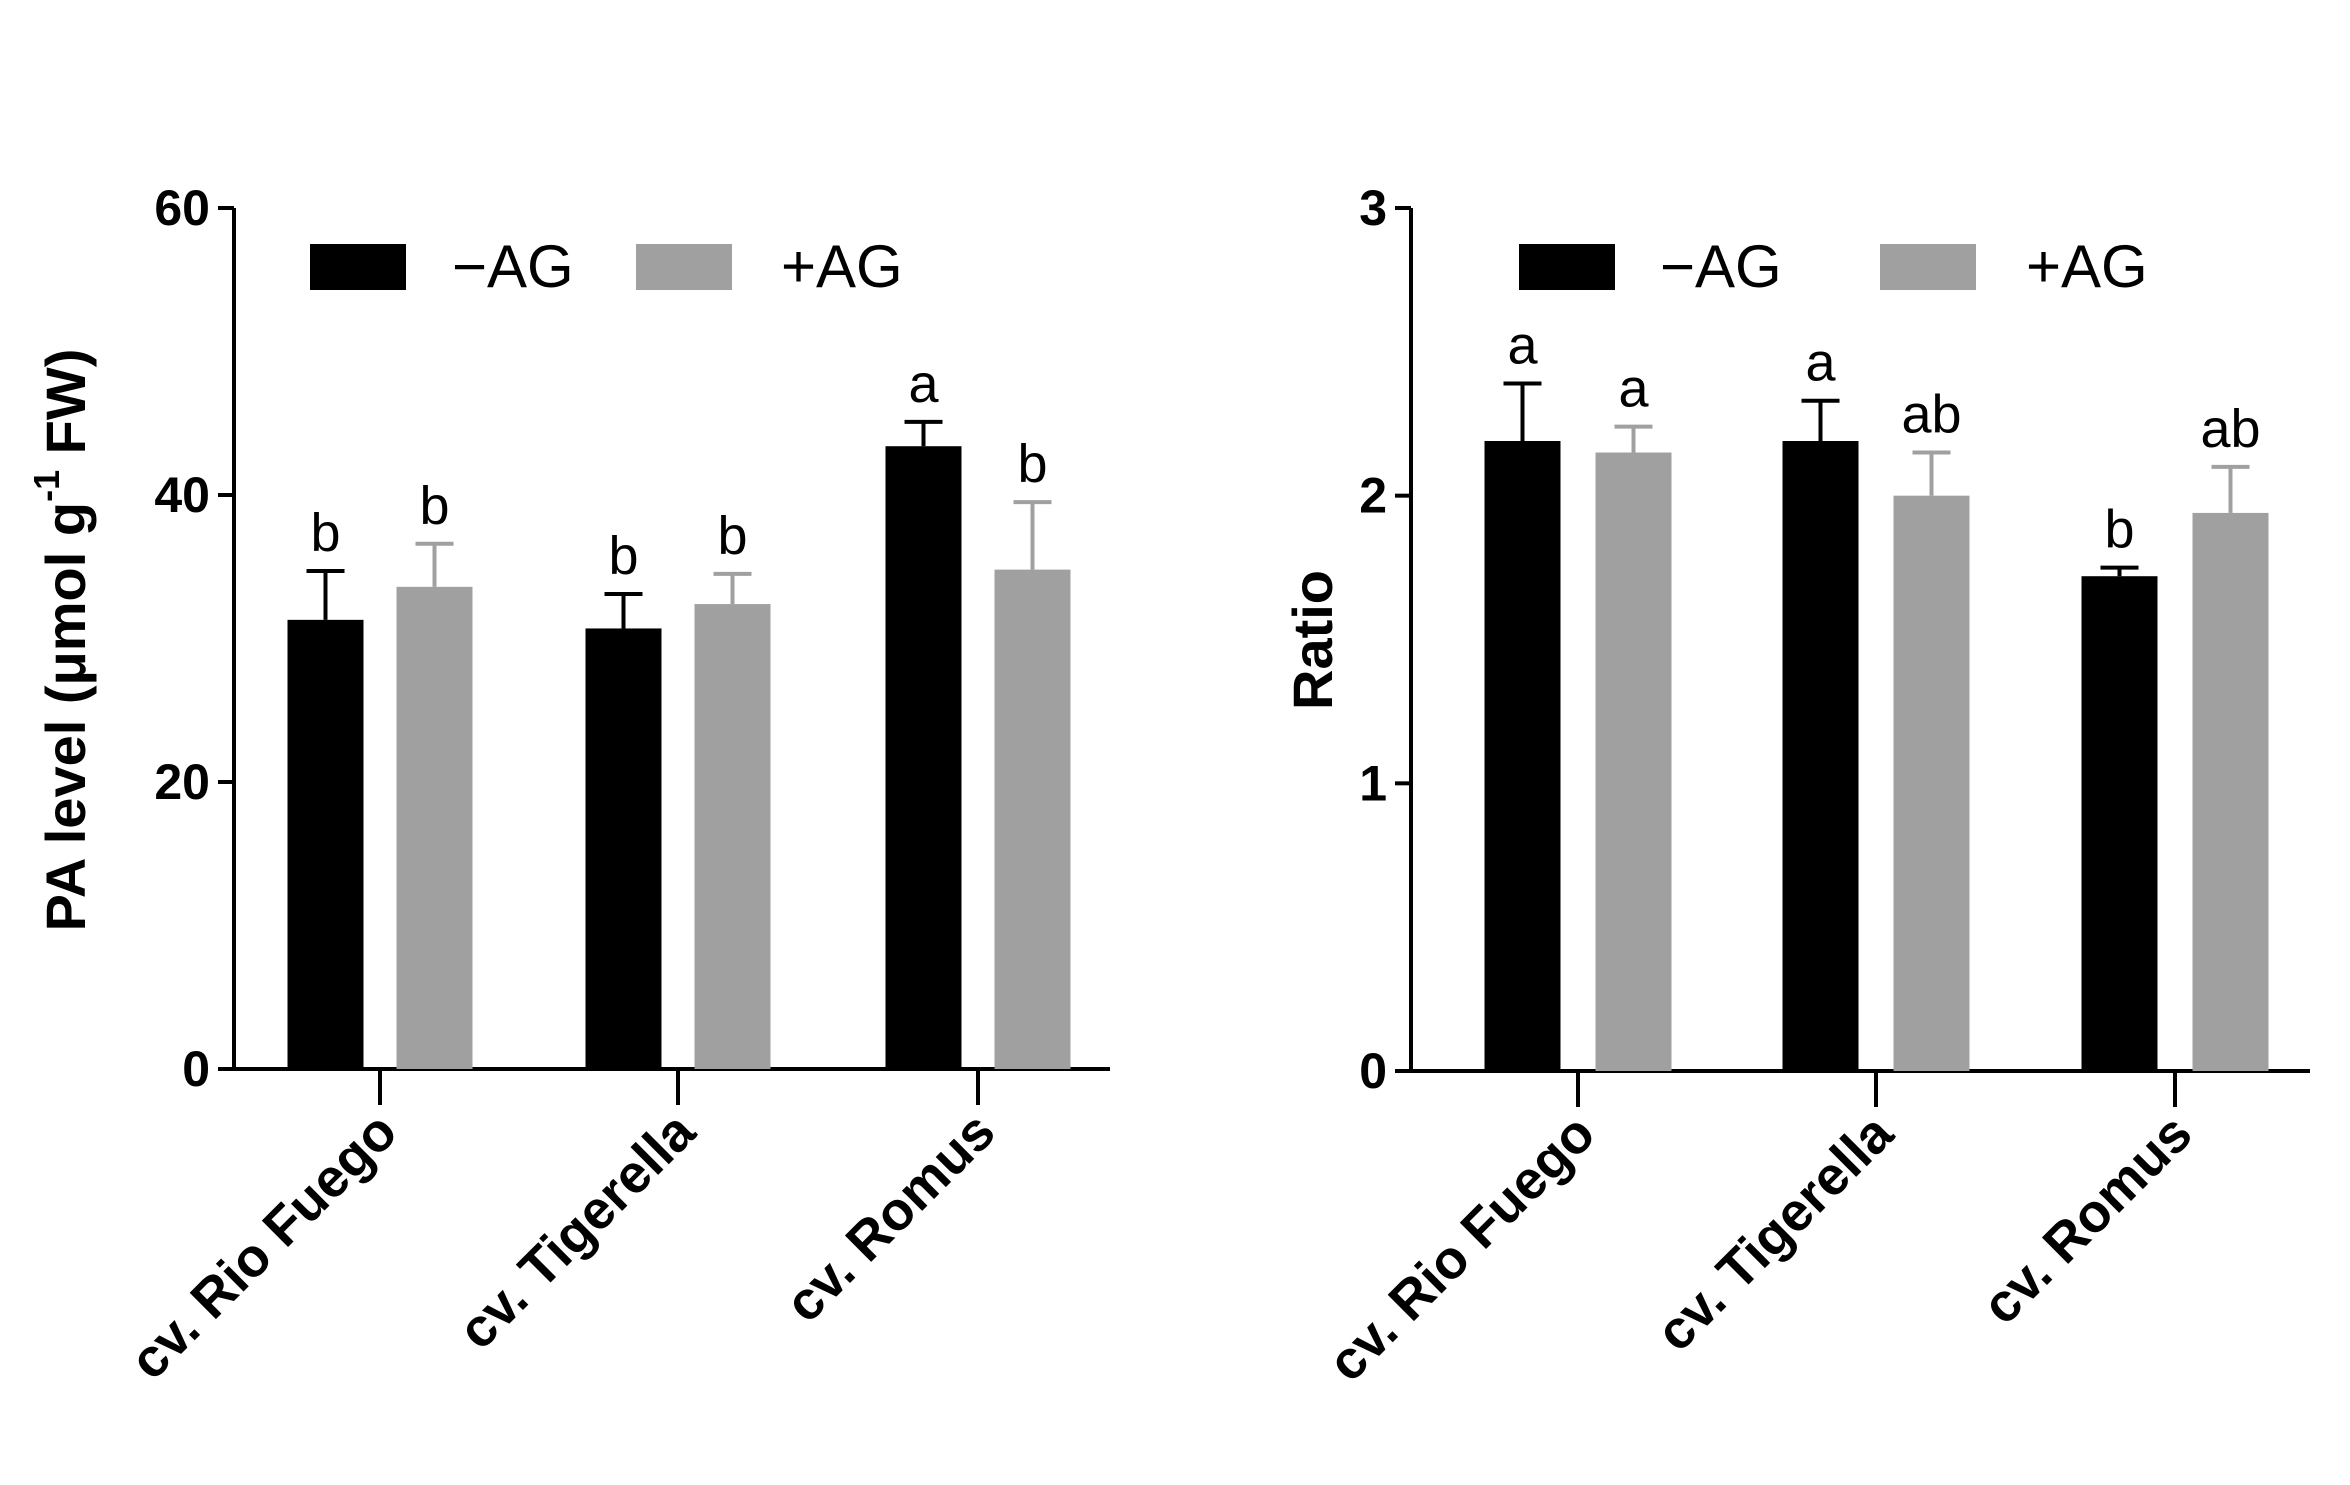 This screenshot has width=2350, height=1485. What do you see at coordinates (182, 208) in the screenshot?
I see `y-tick-label: 60` at bounding box center [182, 208].